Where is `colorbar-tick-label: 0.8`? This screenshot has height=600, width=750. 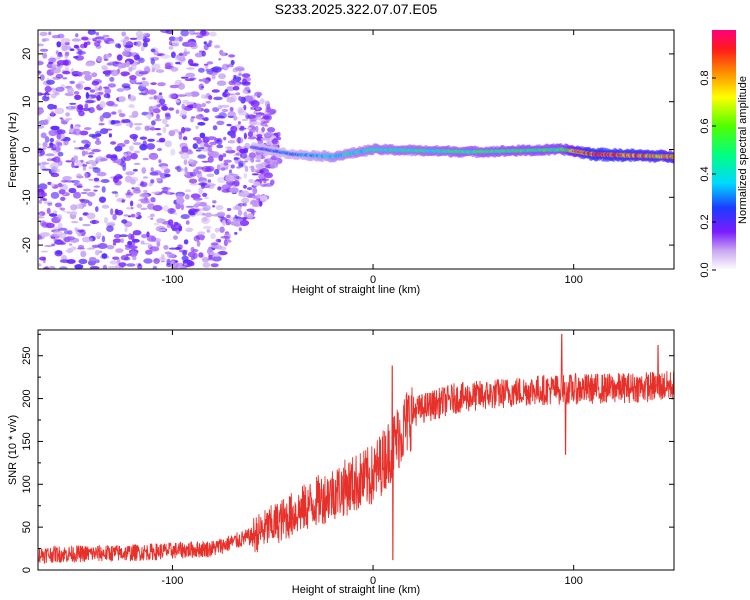 colorbar-tick-label: 0.8 is located at coordinates (705, 77).